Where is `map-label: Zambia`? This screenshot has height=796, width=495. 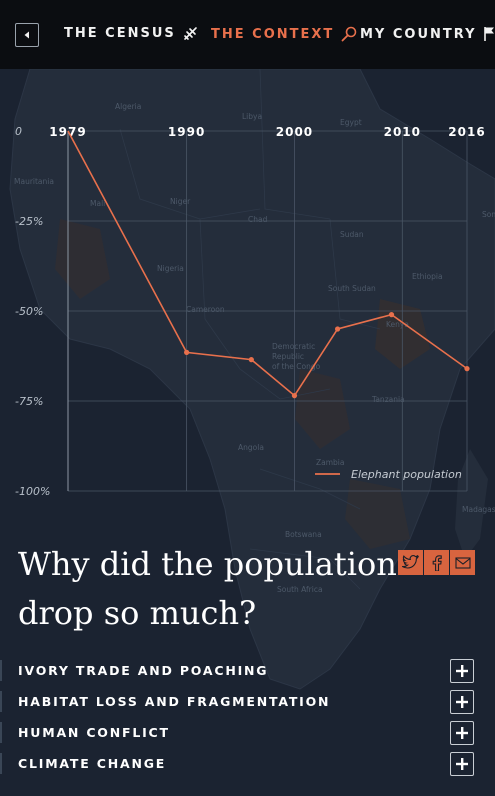 map-label: Zambia is located at coordinates (330, 462).